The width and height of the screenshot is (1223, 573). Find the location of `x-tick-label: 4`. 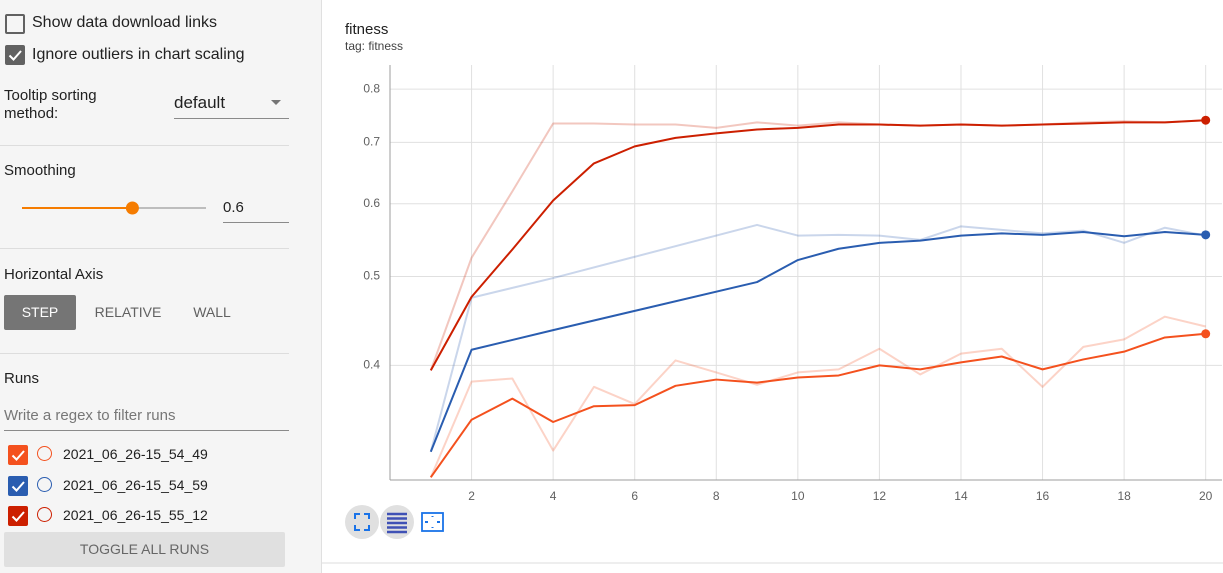

x-tick-label: 4 is located at coordinates (553, 496).